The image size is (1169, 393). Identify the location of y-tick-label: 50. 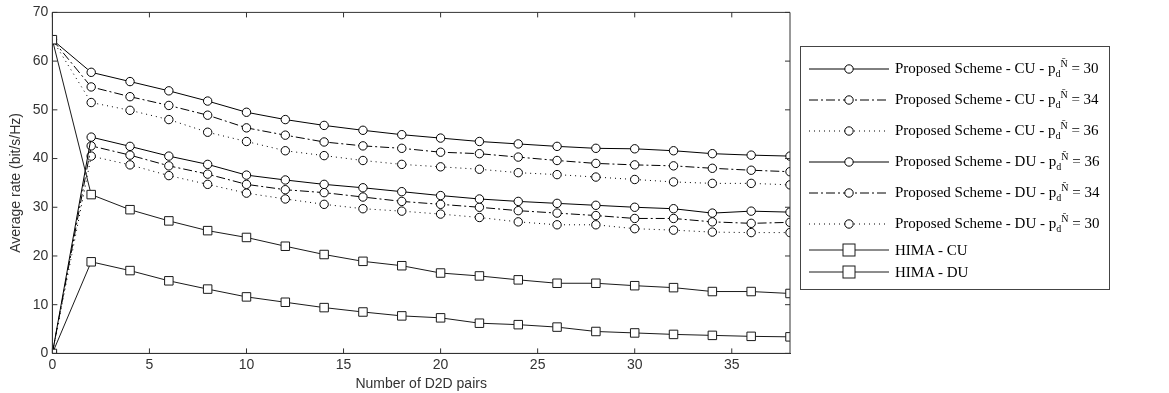
(40, 108).